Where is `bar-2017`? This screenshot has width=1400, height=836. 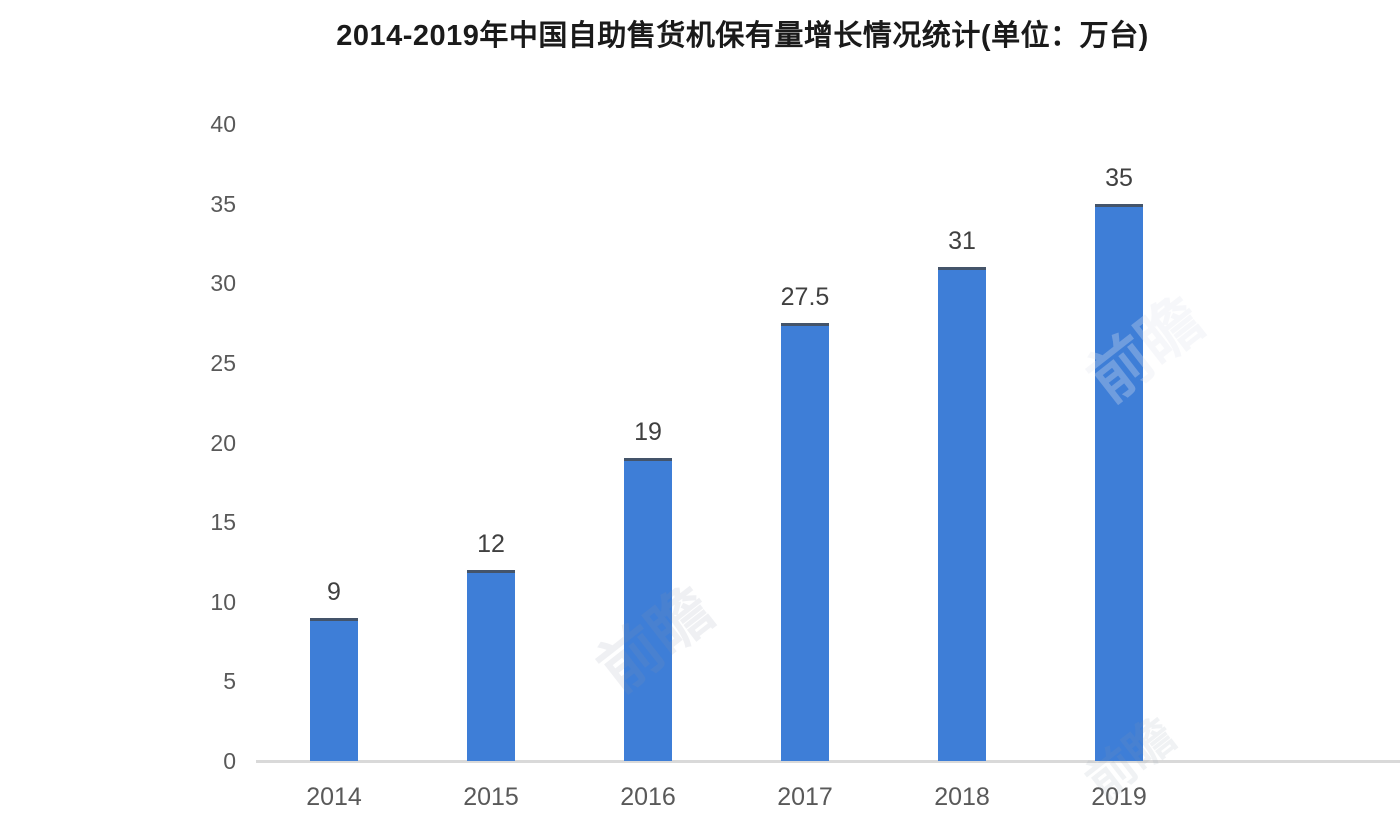 bar-2017 is located at coordinates (805, 542).